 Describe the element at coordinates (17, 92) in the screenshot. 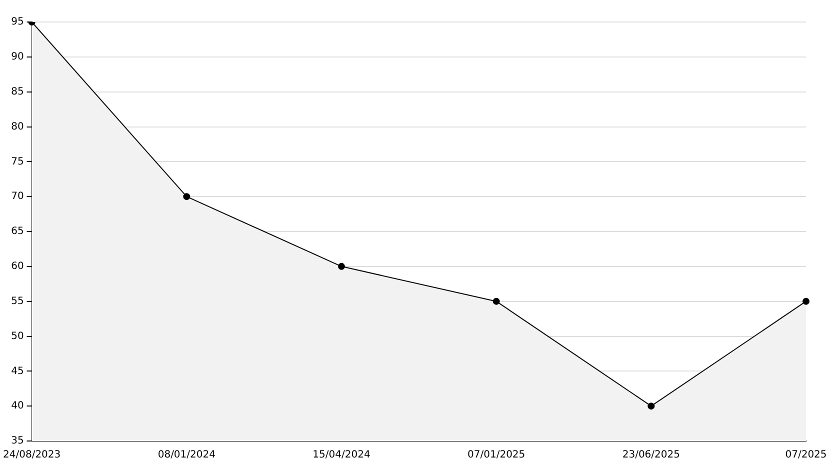

I see `y-tick-label: 85` at that location.